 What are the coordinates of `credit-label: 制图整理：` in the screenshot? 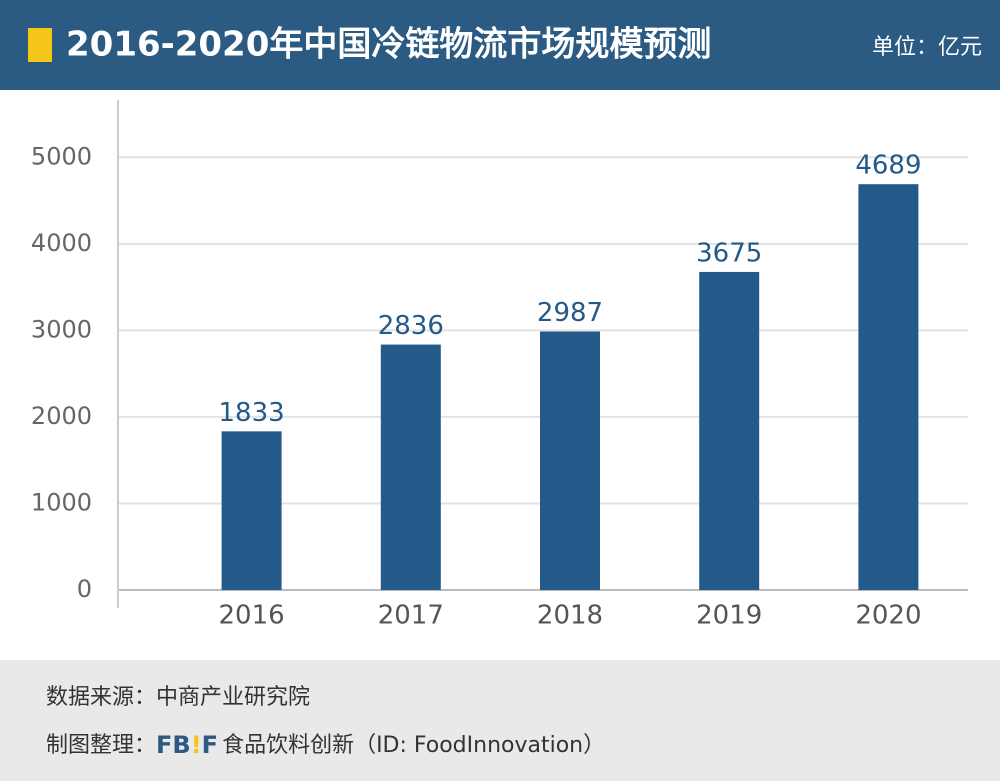 It's located at (101, 745).